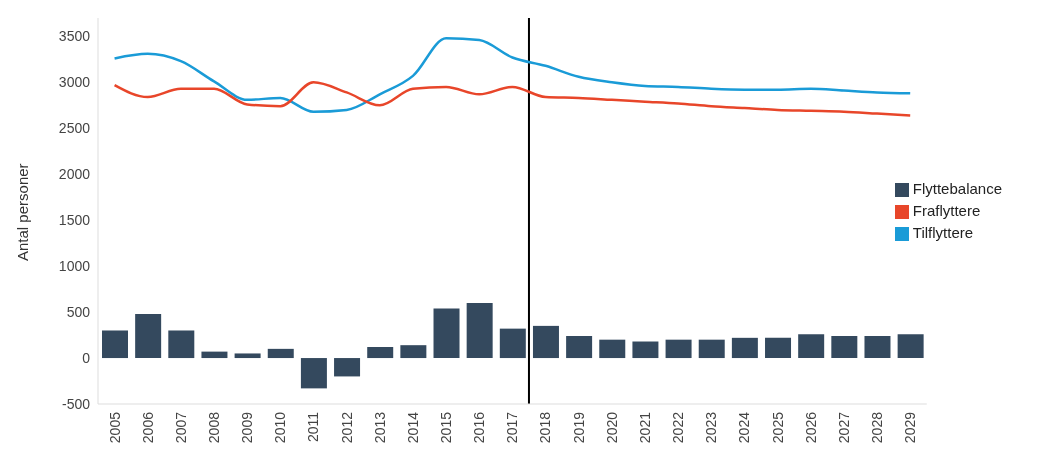 The width and height of the screenshot is (1060, 472). I want to click on y-axis-title: Antal personer, so click(23, 212).